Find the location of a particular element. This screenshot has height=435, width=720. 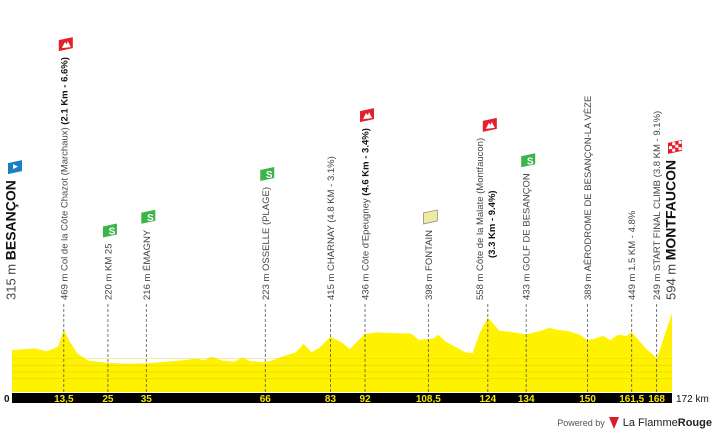

footer: Powered by La FlammeRouge is located at coordinates (634, 423).